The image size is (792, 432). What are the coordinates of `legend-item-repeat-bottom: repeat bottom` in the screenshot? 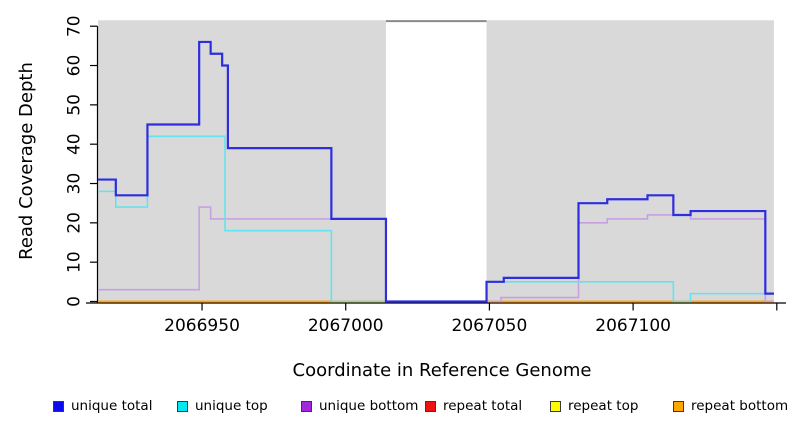 It's located at (730, 406).